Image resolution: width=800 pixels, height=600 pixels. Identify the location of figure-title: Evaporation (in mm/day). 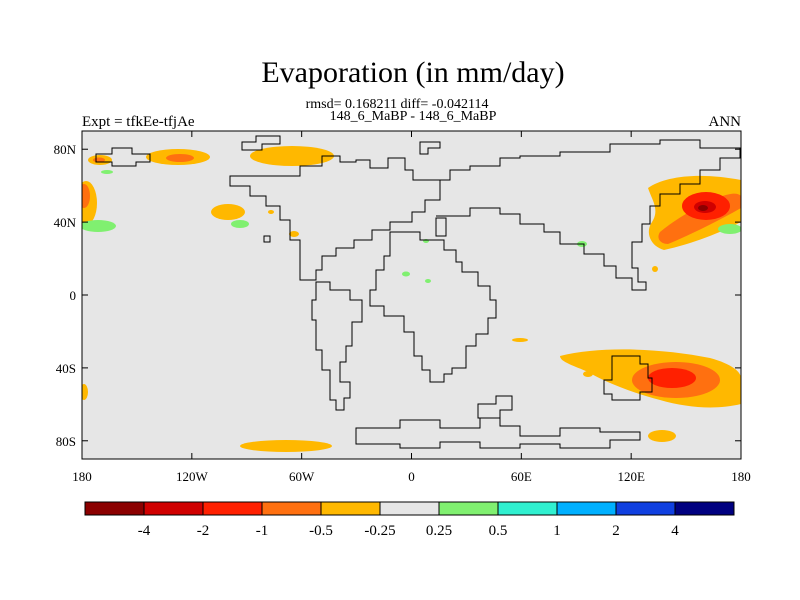
(412, 72).